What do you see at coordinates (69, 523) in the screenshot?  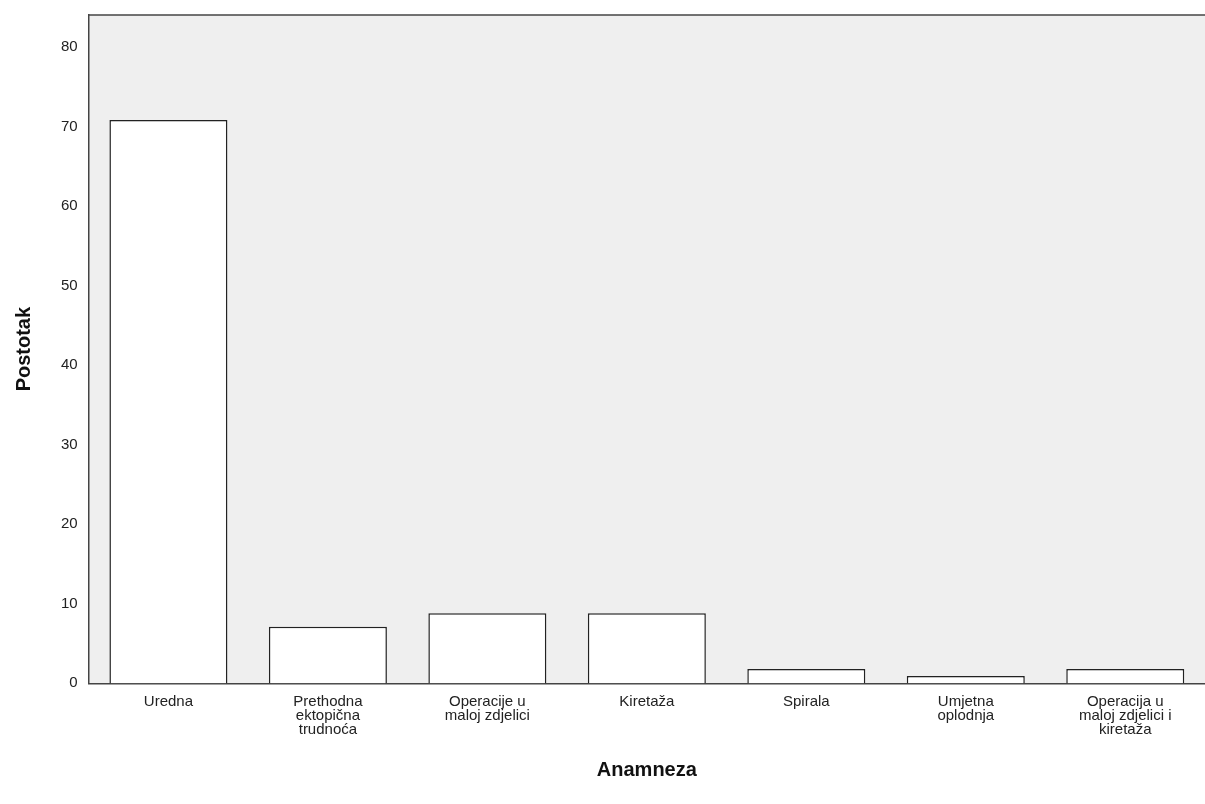 I see `y-tick-label: 20` at bounding box center [69, 523].